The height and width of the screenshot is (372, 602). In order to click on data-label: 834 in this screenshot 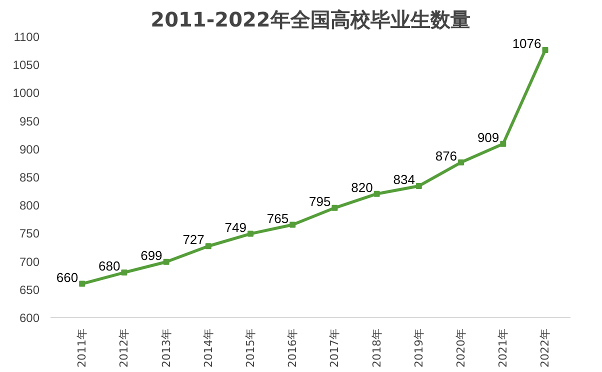, I will do `click(404, 179)`.